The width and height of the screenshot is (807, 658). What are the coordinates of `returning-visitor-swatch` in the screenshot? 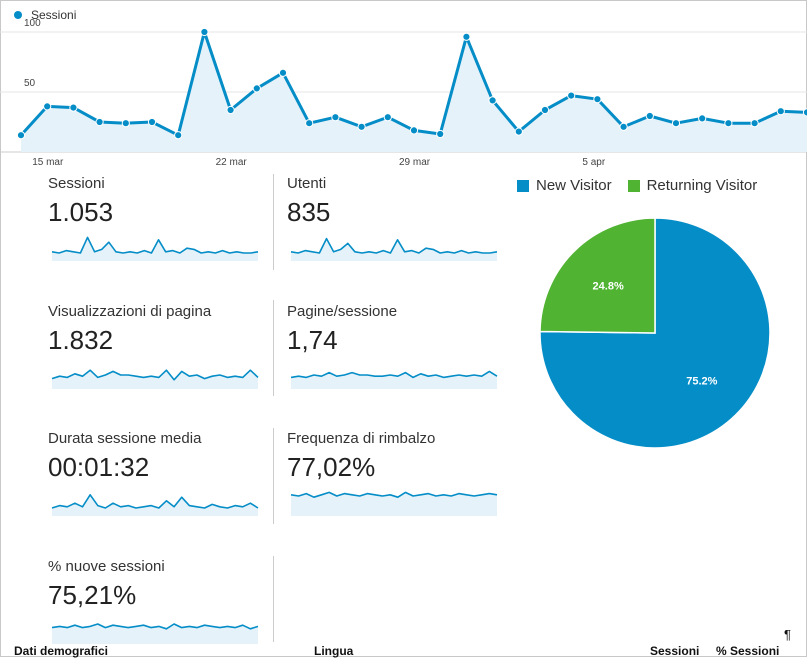 It's located at (633, 185).